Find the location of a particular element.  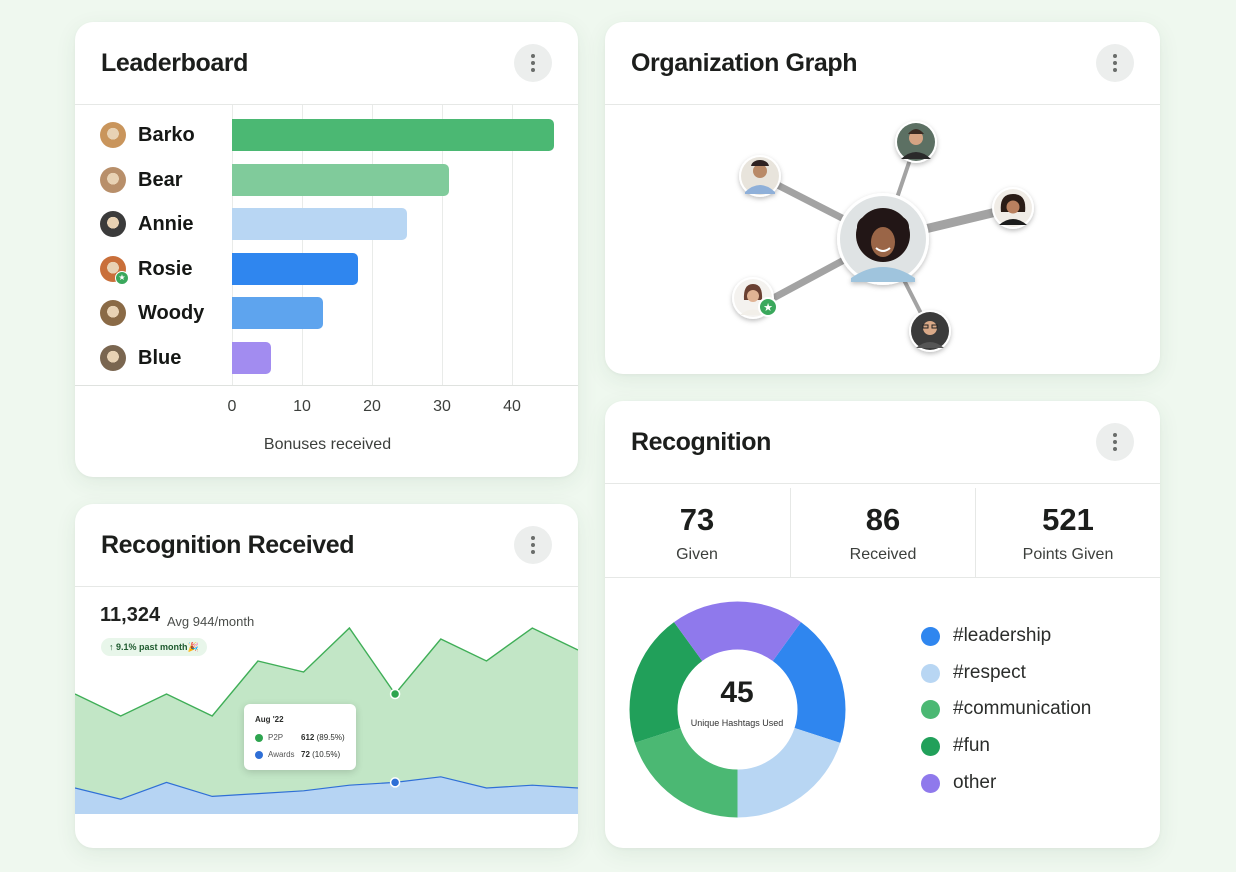

x-tick-label: 40 is located at coordinates (512, 406).